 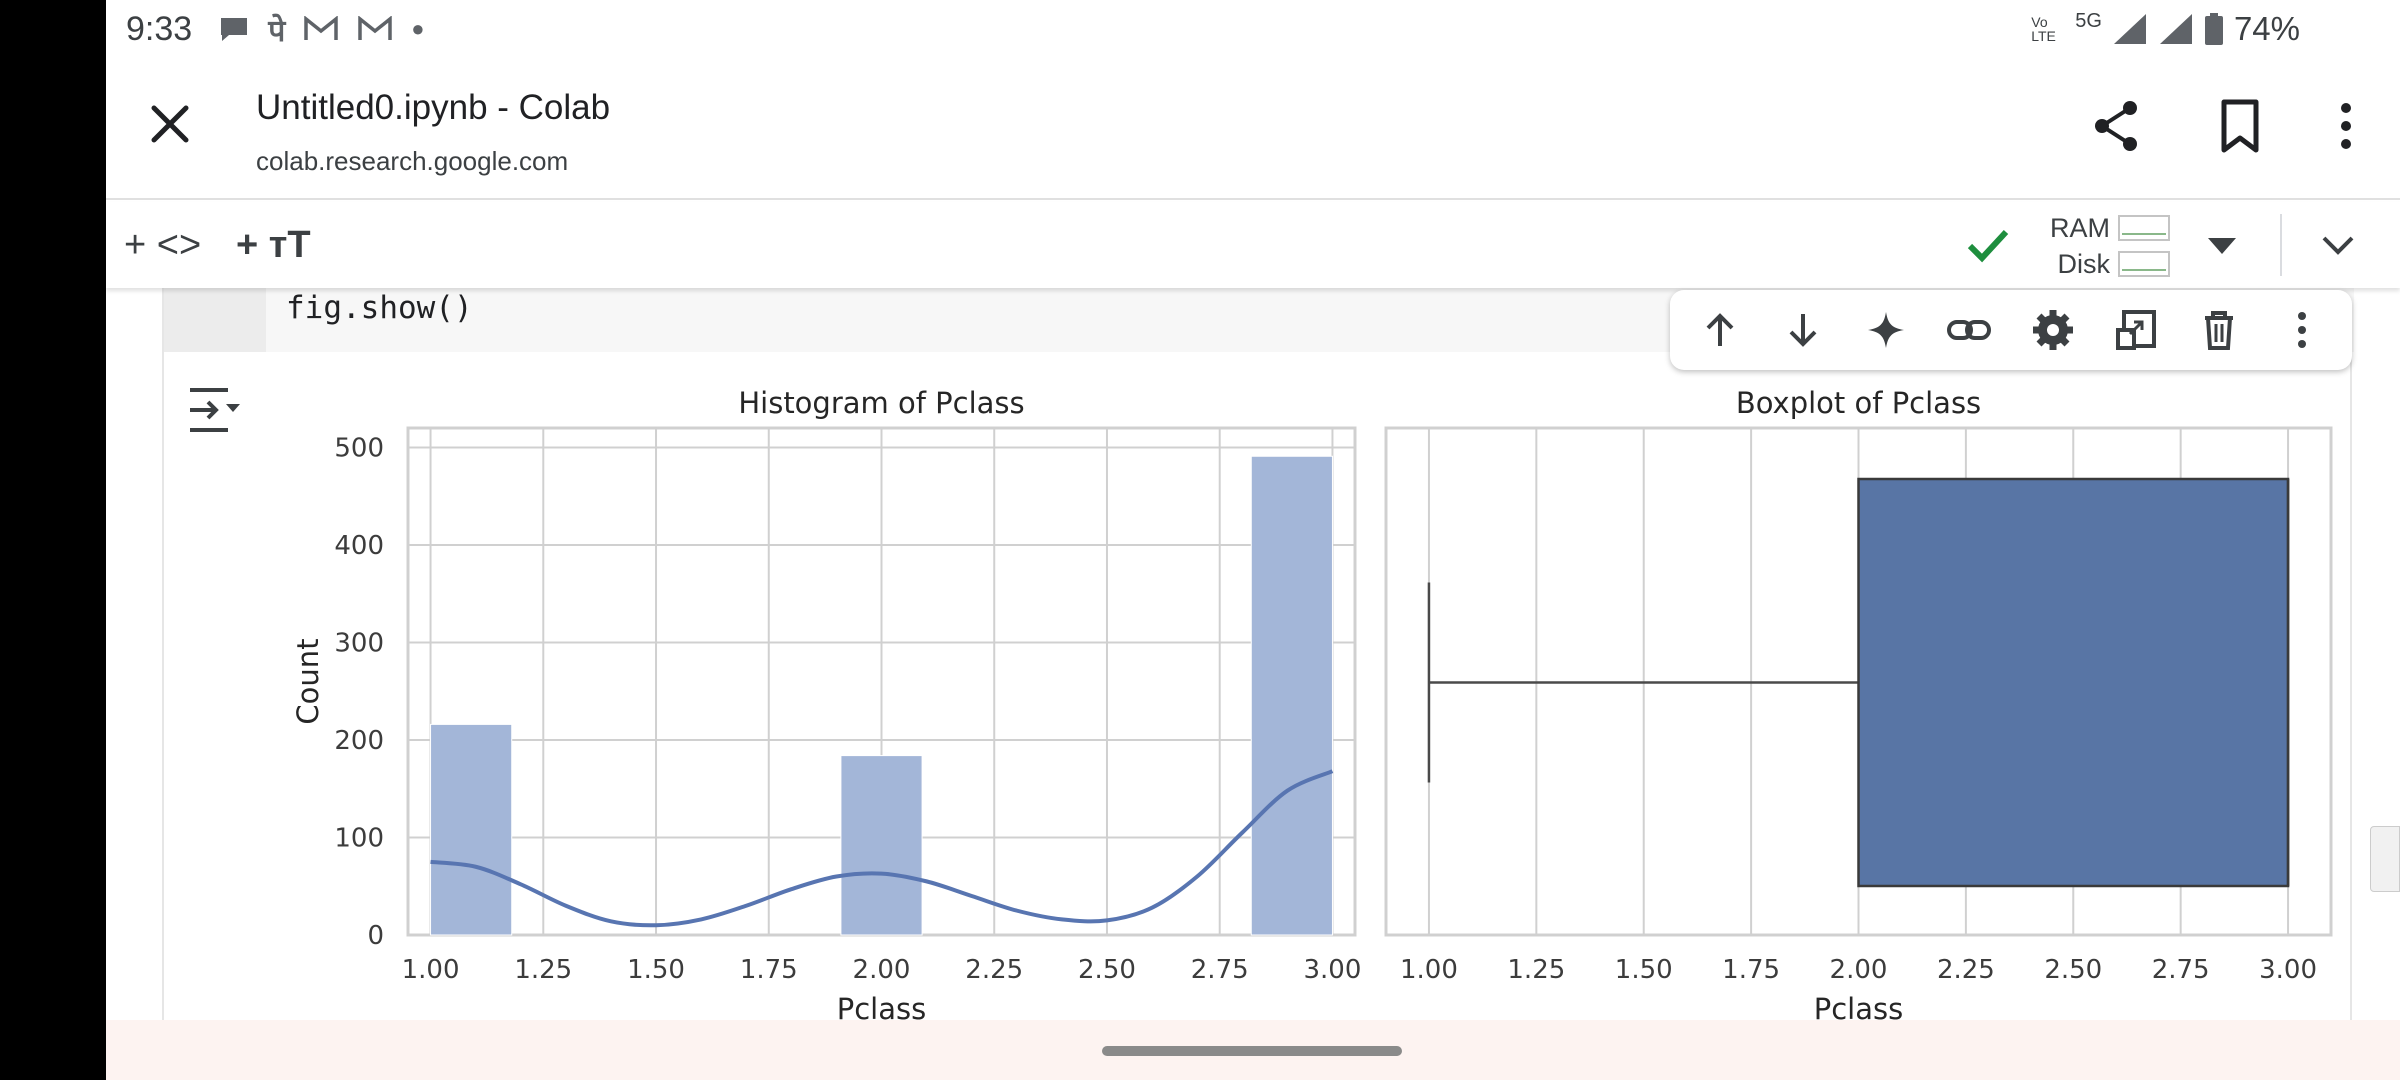 I want to click on box-iqr-rect, so click(x=2073, y=682).